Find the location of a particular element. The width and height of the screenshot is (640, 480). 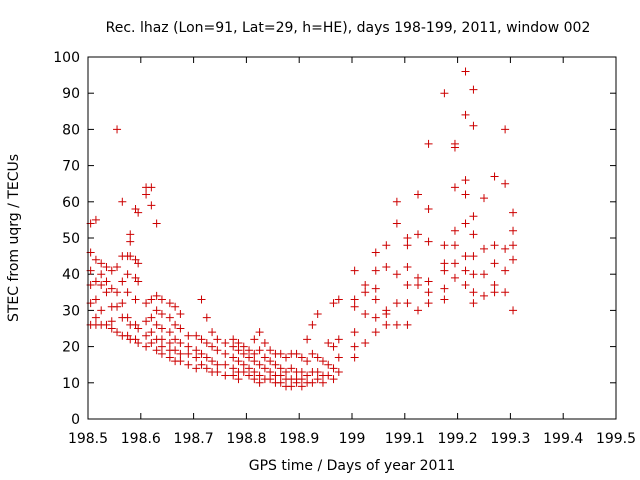

y-tick-label: 40 is located at coordinates (71, 275).